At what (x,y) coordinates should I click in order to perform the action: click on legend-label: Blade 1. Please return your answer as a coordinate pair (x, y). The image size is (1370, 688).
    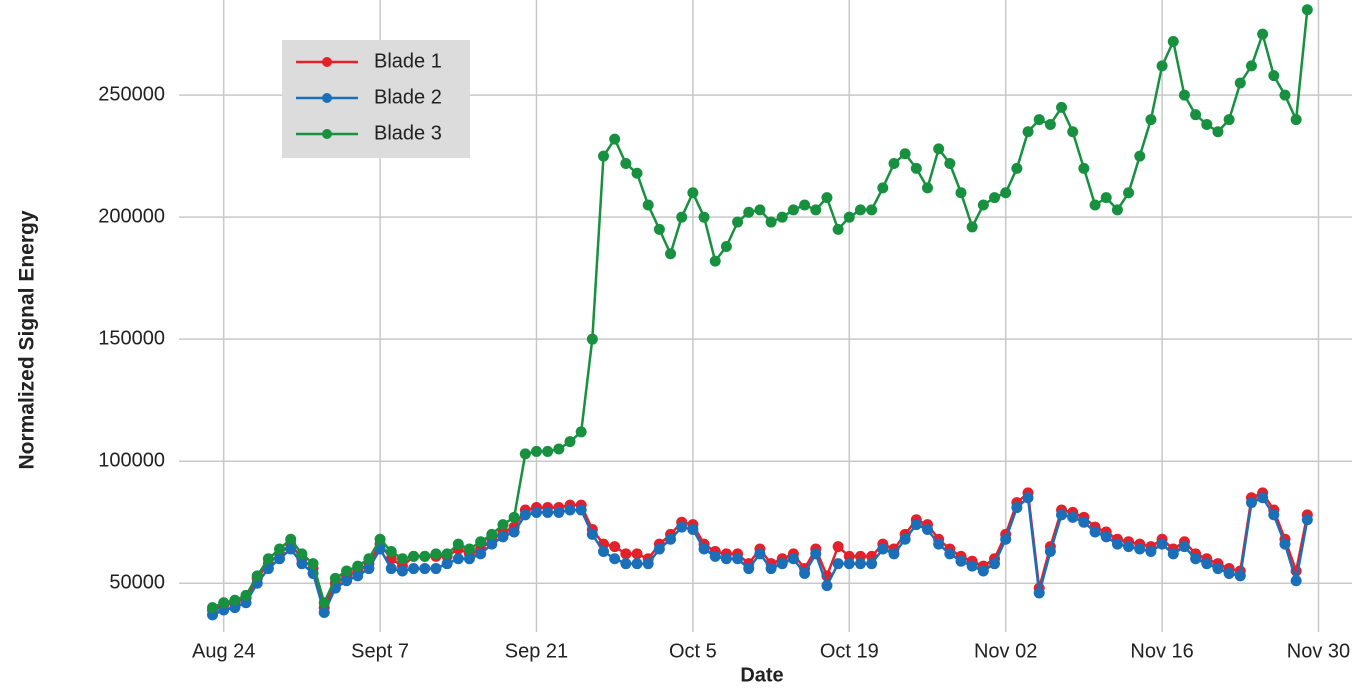
    Looking at the image, I should click on (408, 61).